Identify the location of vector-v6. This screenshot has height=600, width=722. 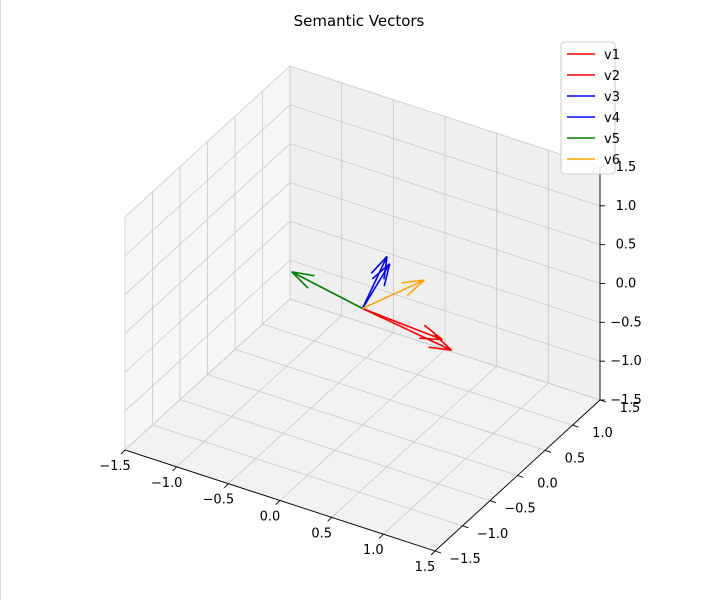
(393, 294).